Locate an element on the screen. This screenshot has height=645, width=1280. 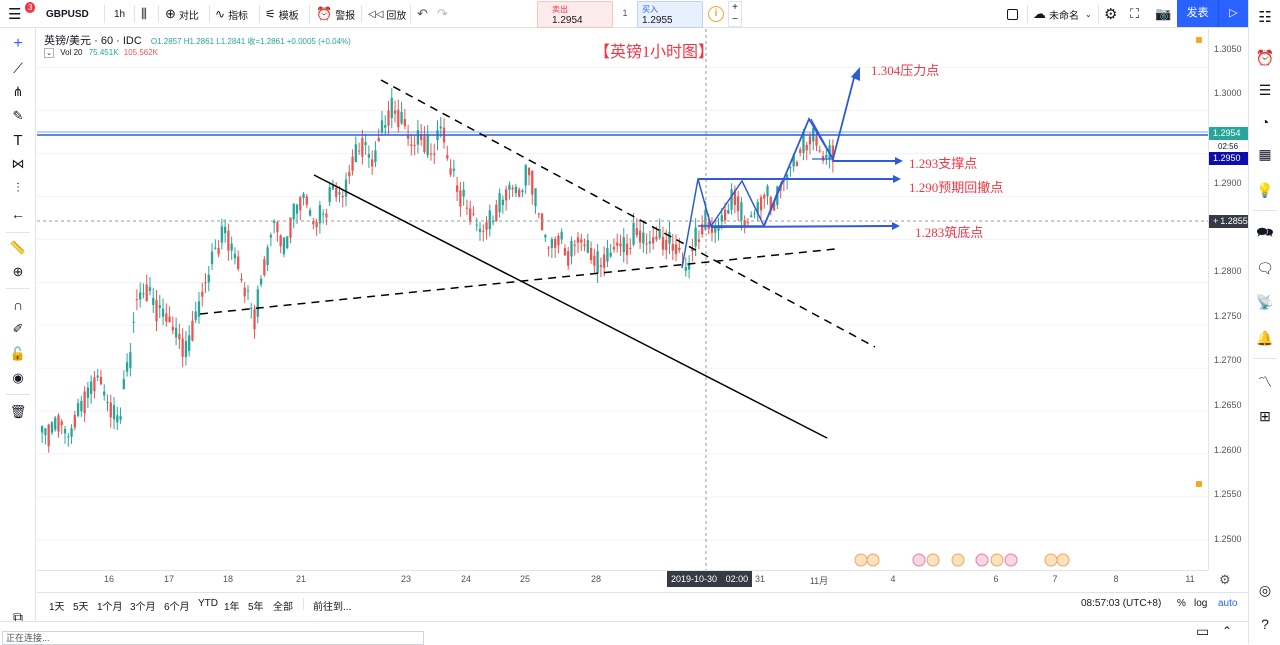
range-ytd: YTD is located at coordinates (208, 603).